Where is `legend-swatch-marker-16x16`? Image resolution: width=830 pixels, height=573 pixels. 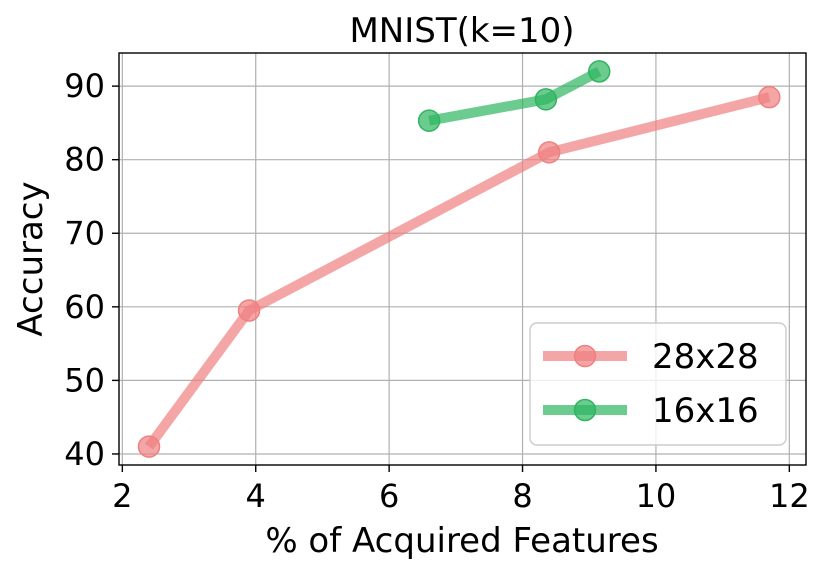
legend-swatch-marker-16x16 is located at coordinates (585, 410).